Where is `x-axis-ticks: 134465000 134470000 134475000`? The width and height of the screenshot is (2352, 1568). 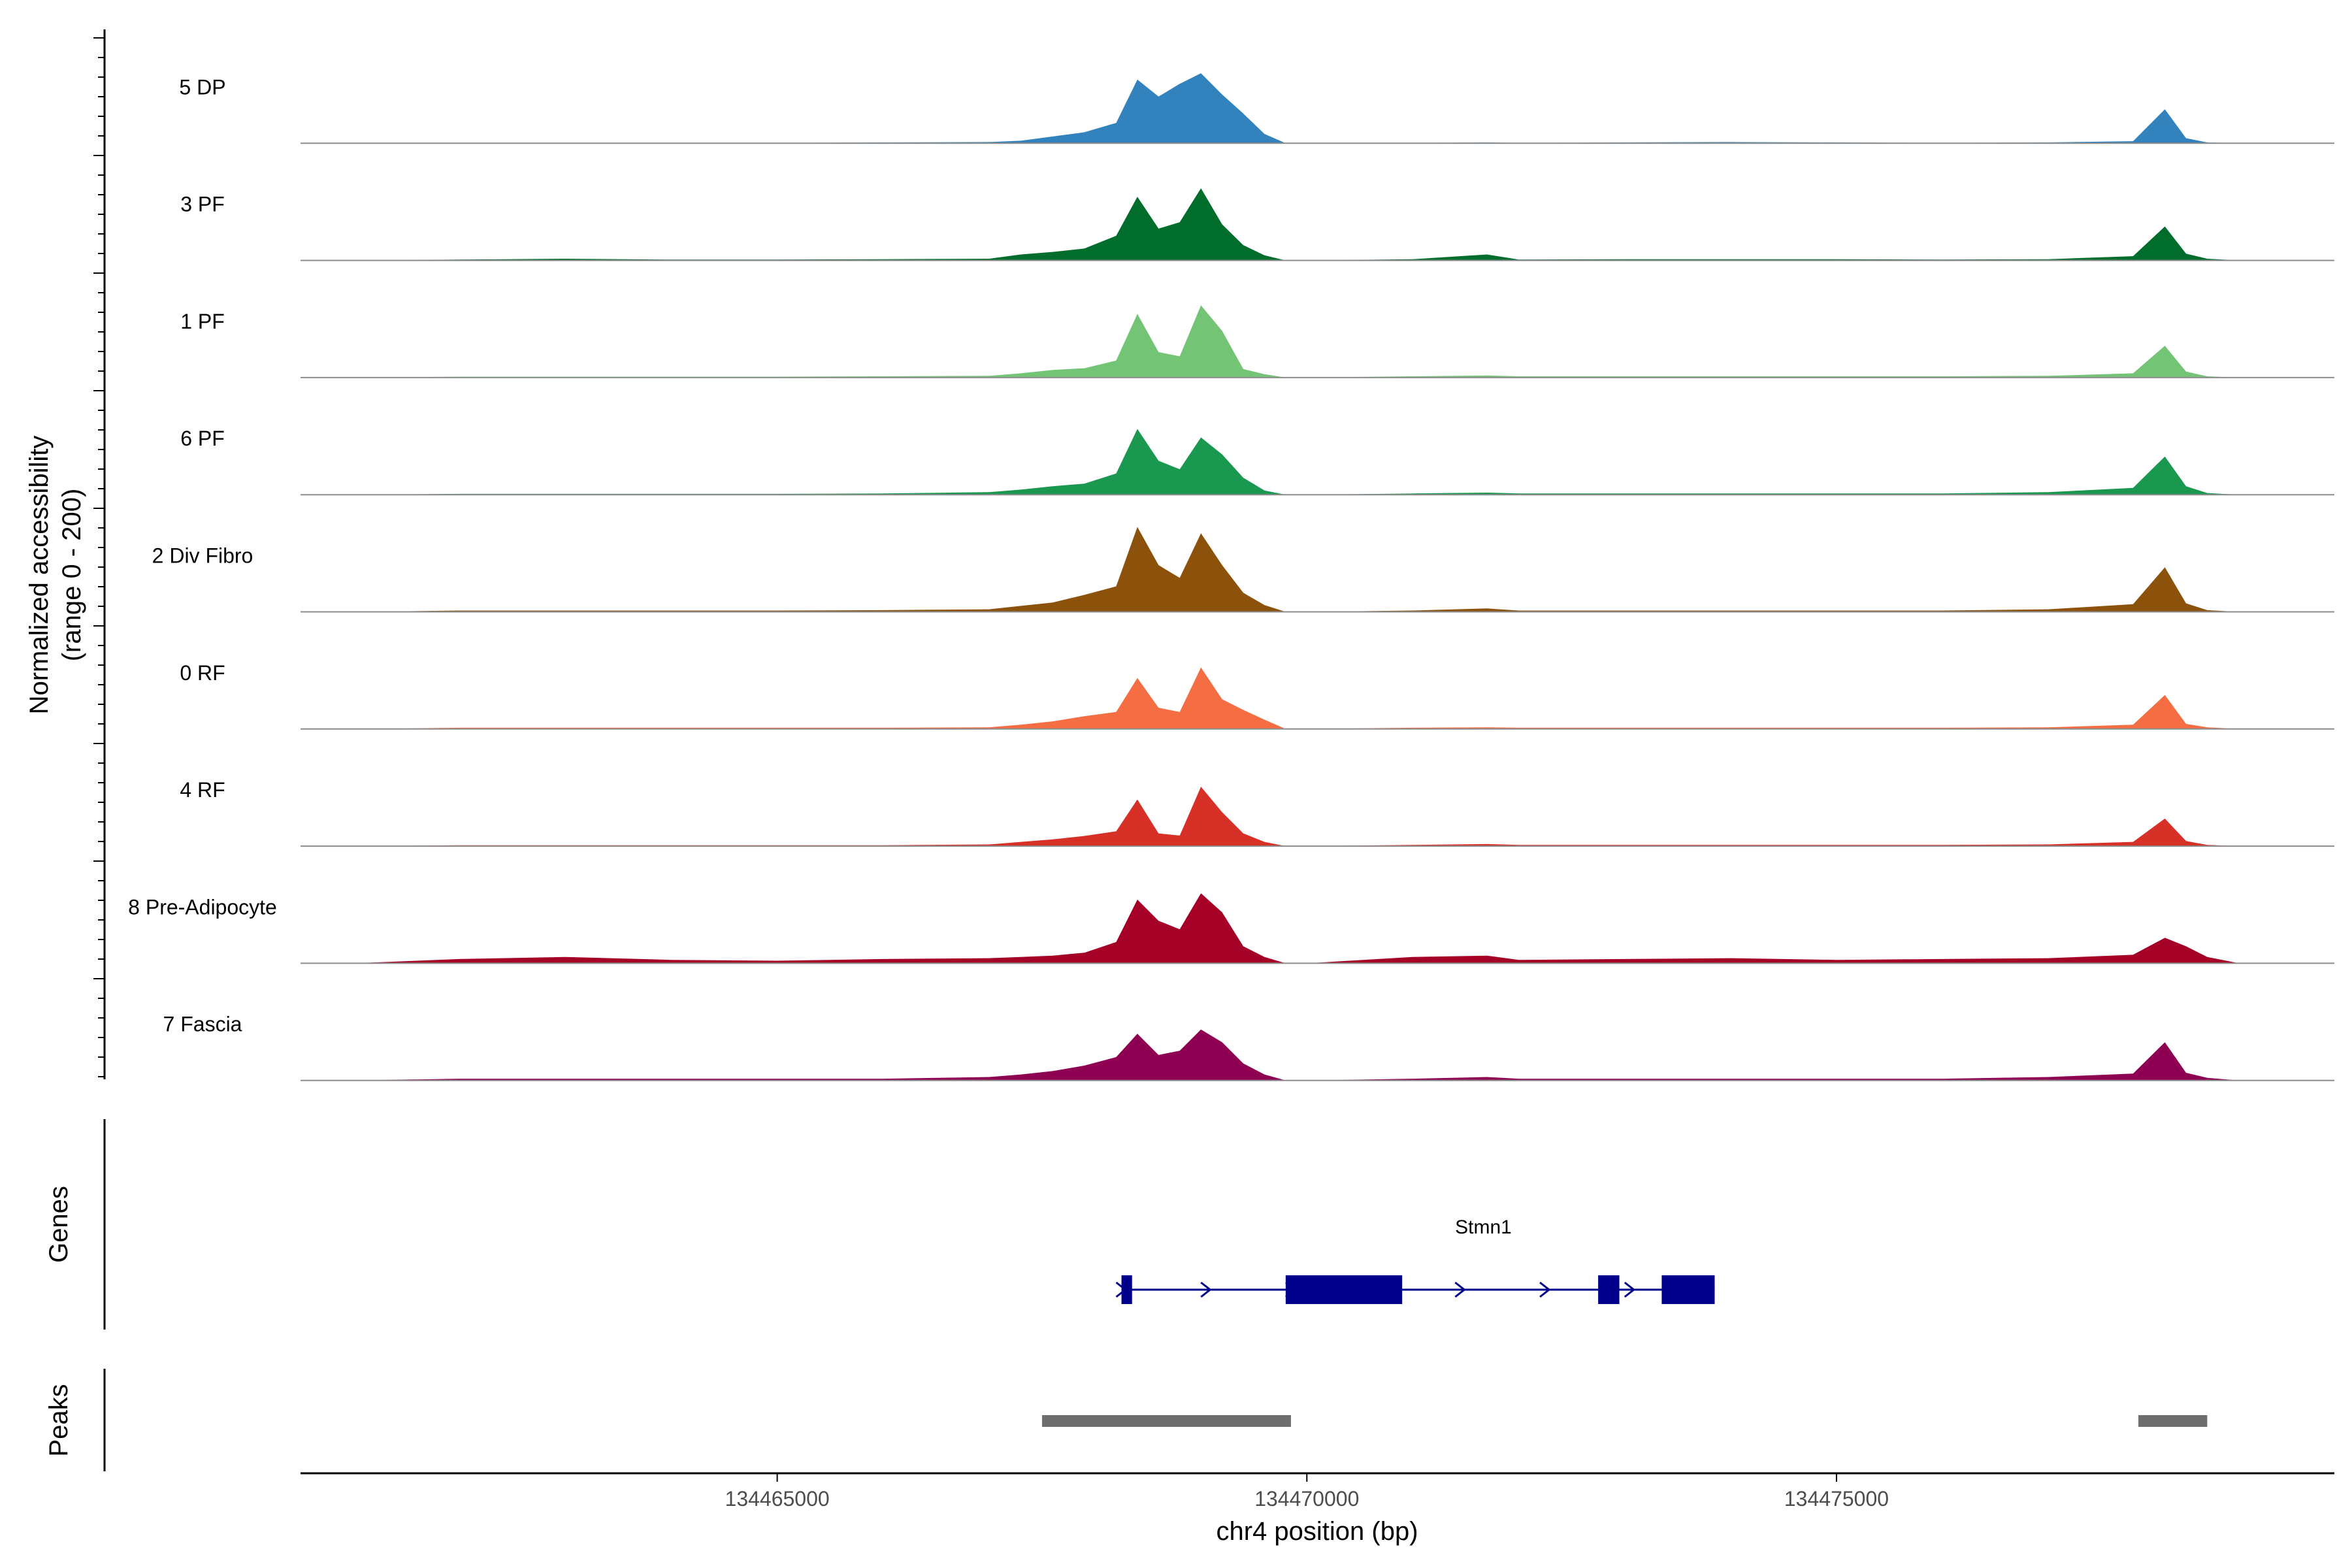
x-axis-ticks: 134465000 134470000 134475000 is located at coordinates (1307, 1492).